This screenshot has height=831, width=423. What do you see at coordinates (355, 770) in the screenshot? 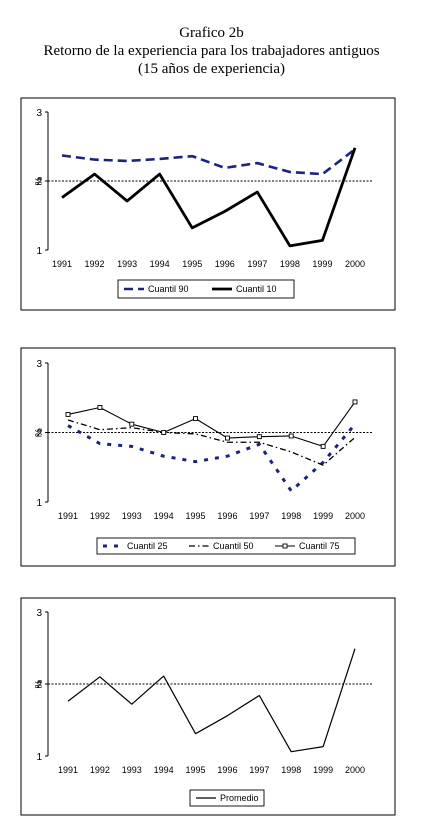
I see `chart3-x-tick-label: 2000` at bounding box center [355, 770].